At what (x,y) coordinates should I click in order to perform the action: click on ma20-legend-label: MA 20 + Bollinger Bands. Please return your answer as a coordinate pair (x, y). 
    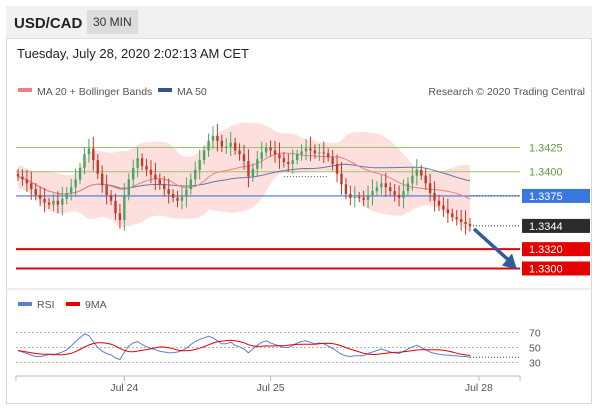
    Looking at the image, I should click on (94, 92).